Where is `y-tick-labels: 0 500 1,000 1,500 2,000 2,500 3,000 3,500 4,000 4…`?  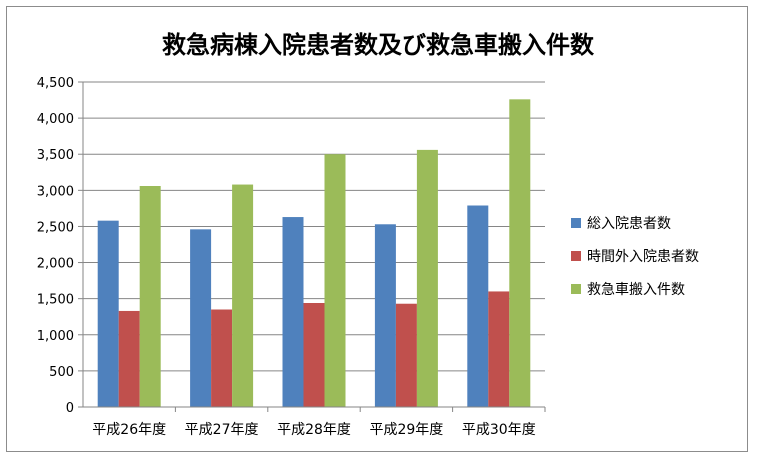 y-tick-labels: 0 500 1,000 1,500 2,000 2,500 3,000 3,500 4,000 4… is located at coordinates (55, 246).